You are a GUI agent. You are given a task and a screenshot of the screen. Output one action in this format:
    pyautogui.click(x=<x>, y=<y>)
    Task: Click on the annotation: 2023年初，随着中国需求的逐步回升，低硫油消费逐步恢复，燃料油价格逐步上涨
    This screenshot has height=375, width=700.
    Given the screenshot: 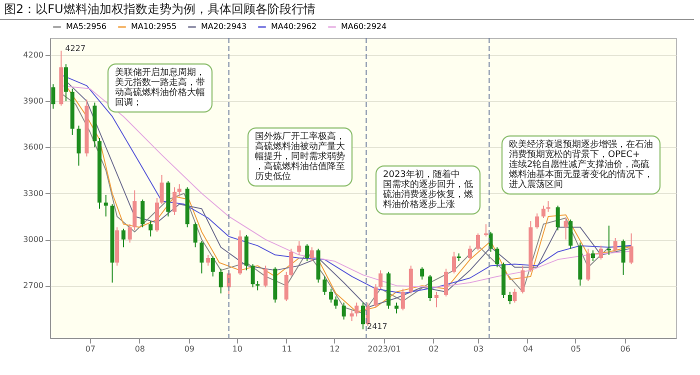 What is the action you would take?
    pyautogui.click(x=428, y=189)
    